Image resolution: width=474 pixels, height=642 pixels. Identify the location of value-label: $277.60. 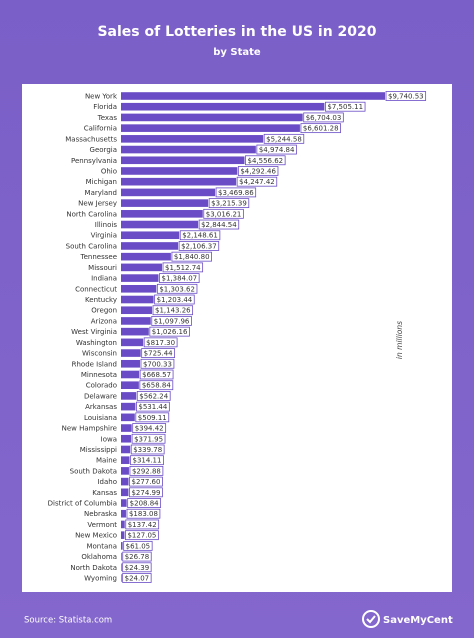
(146, 482).